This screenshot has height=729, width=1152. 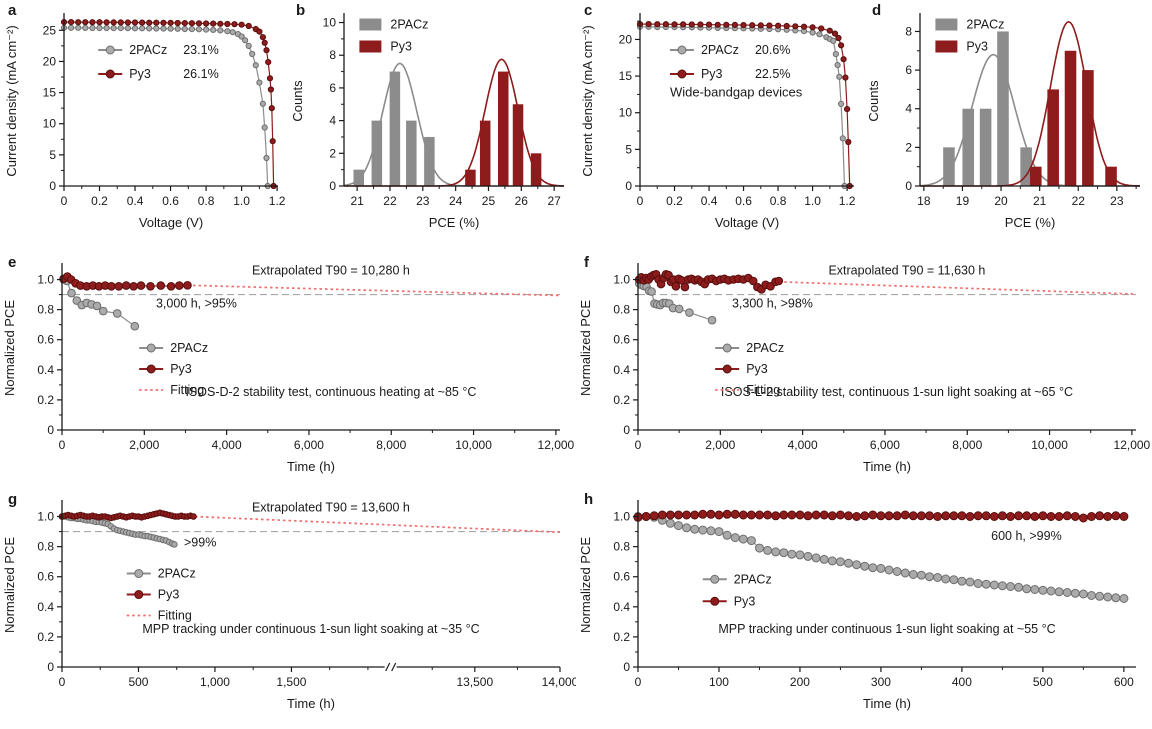 I want to click on svg-text: 23, so click(x=423, y=201).